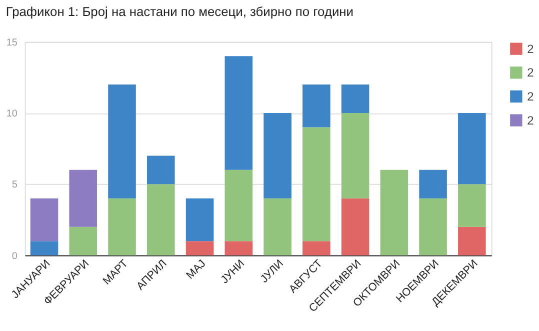 This screenshot has height=331, width=539. What do you see at coordinates (12, 114) in the screenshot?
I see `y-tick-label: 10` at bounding box center [12, 114].